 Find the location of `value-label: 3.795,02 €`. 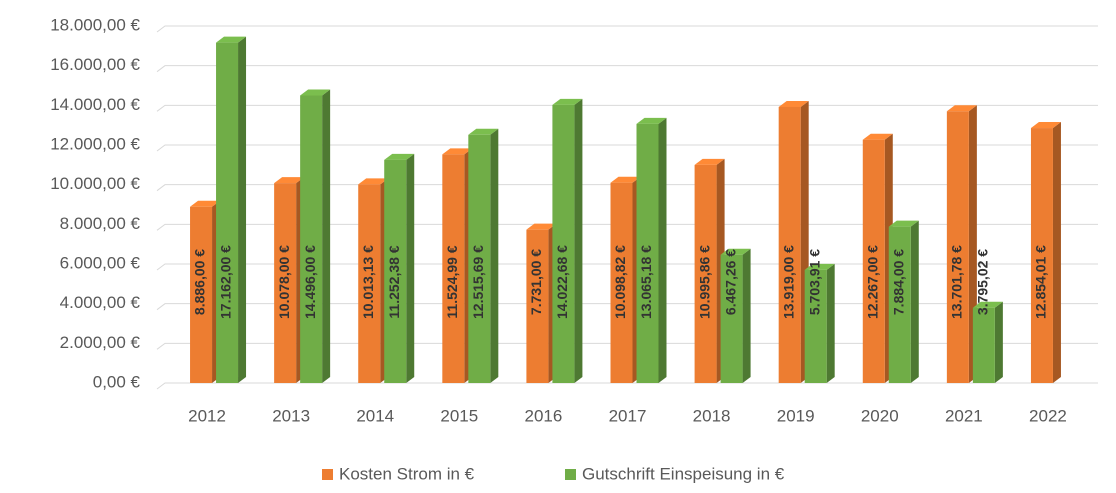

value-label: 3.795,02 € is located at coordinates (983, 282).